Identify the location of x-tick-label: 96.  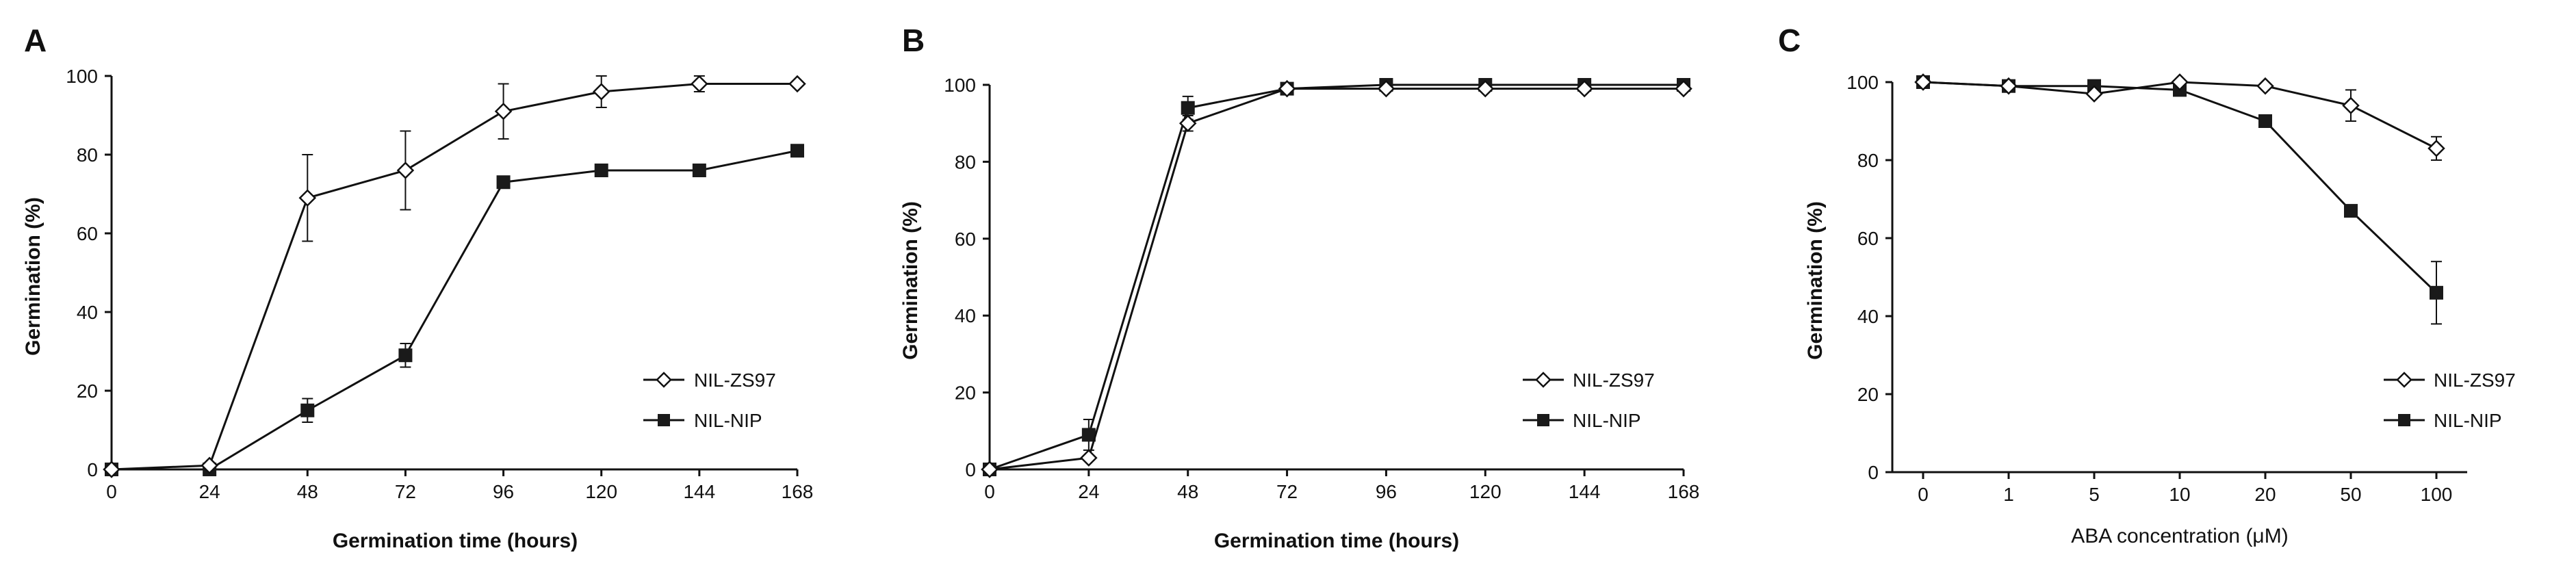
(503, 491).